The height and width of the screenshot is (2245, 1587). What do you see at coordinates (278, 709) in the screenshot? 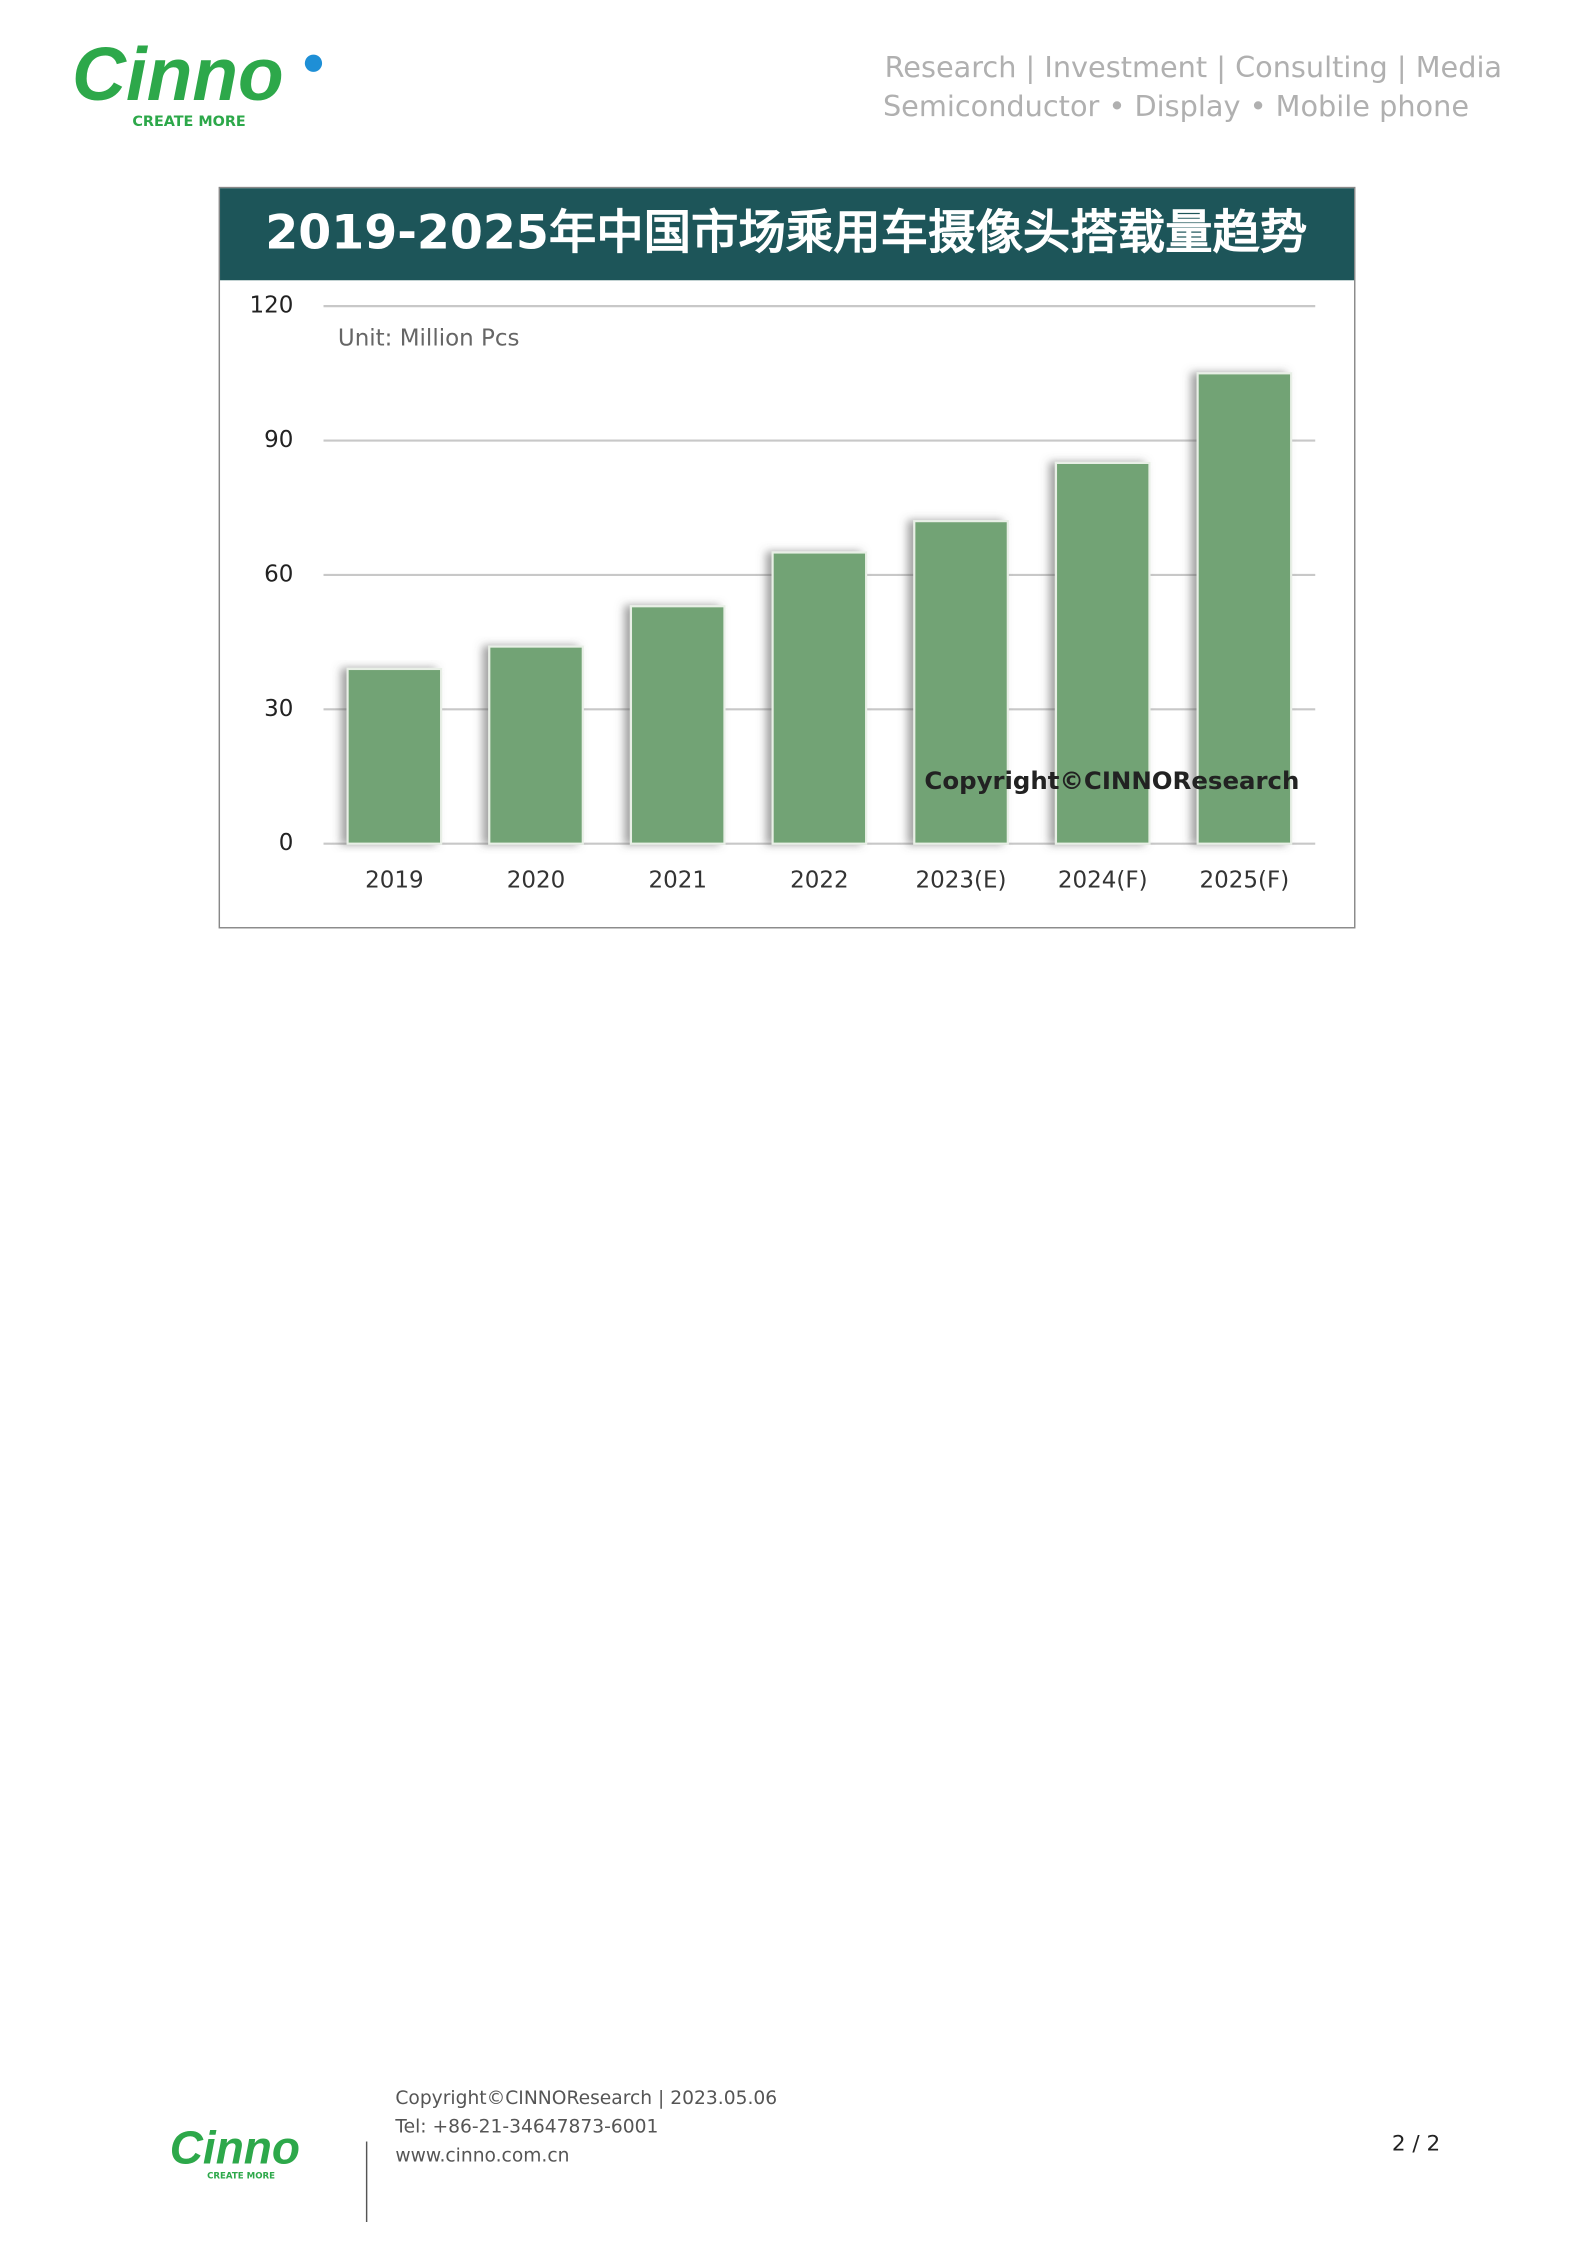
I see `y-tick-label: 30` at bounding box center [278, 709].